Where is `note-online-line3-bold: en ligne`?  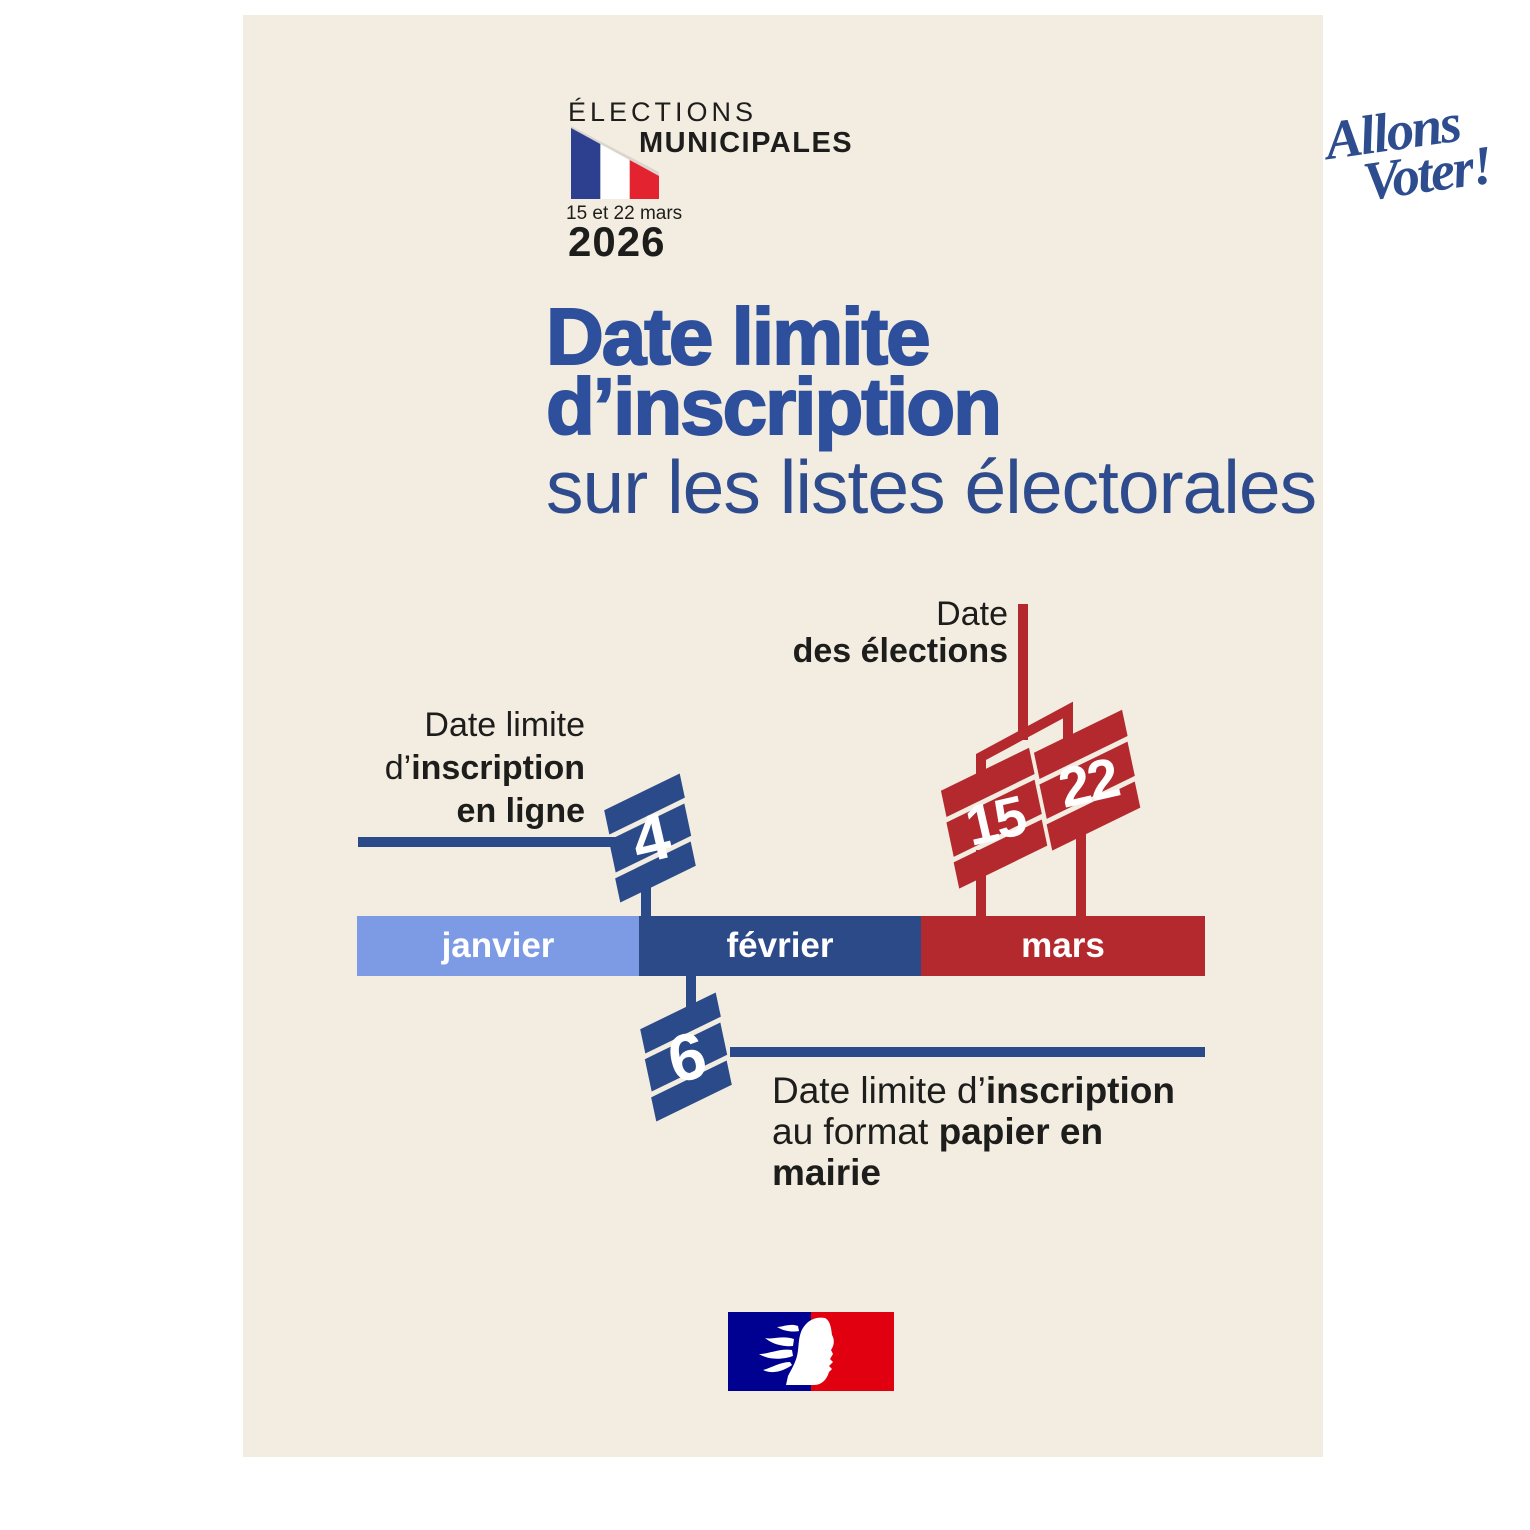
note-online-line3-bold: en ligne is located at coordinates (520, 811).